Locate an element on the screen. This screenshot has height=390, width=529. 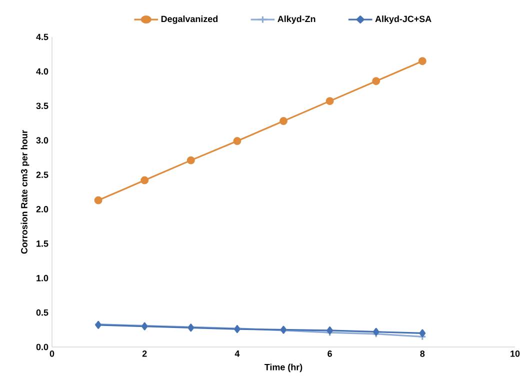
y-tick-label: 0.5 is located at coordinates (42, 312).